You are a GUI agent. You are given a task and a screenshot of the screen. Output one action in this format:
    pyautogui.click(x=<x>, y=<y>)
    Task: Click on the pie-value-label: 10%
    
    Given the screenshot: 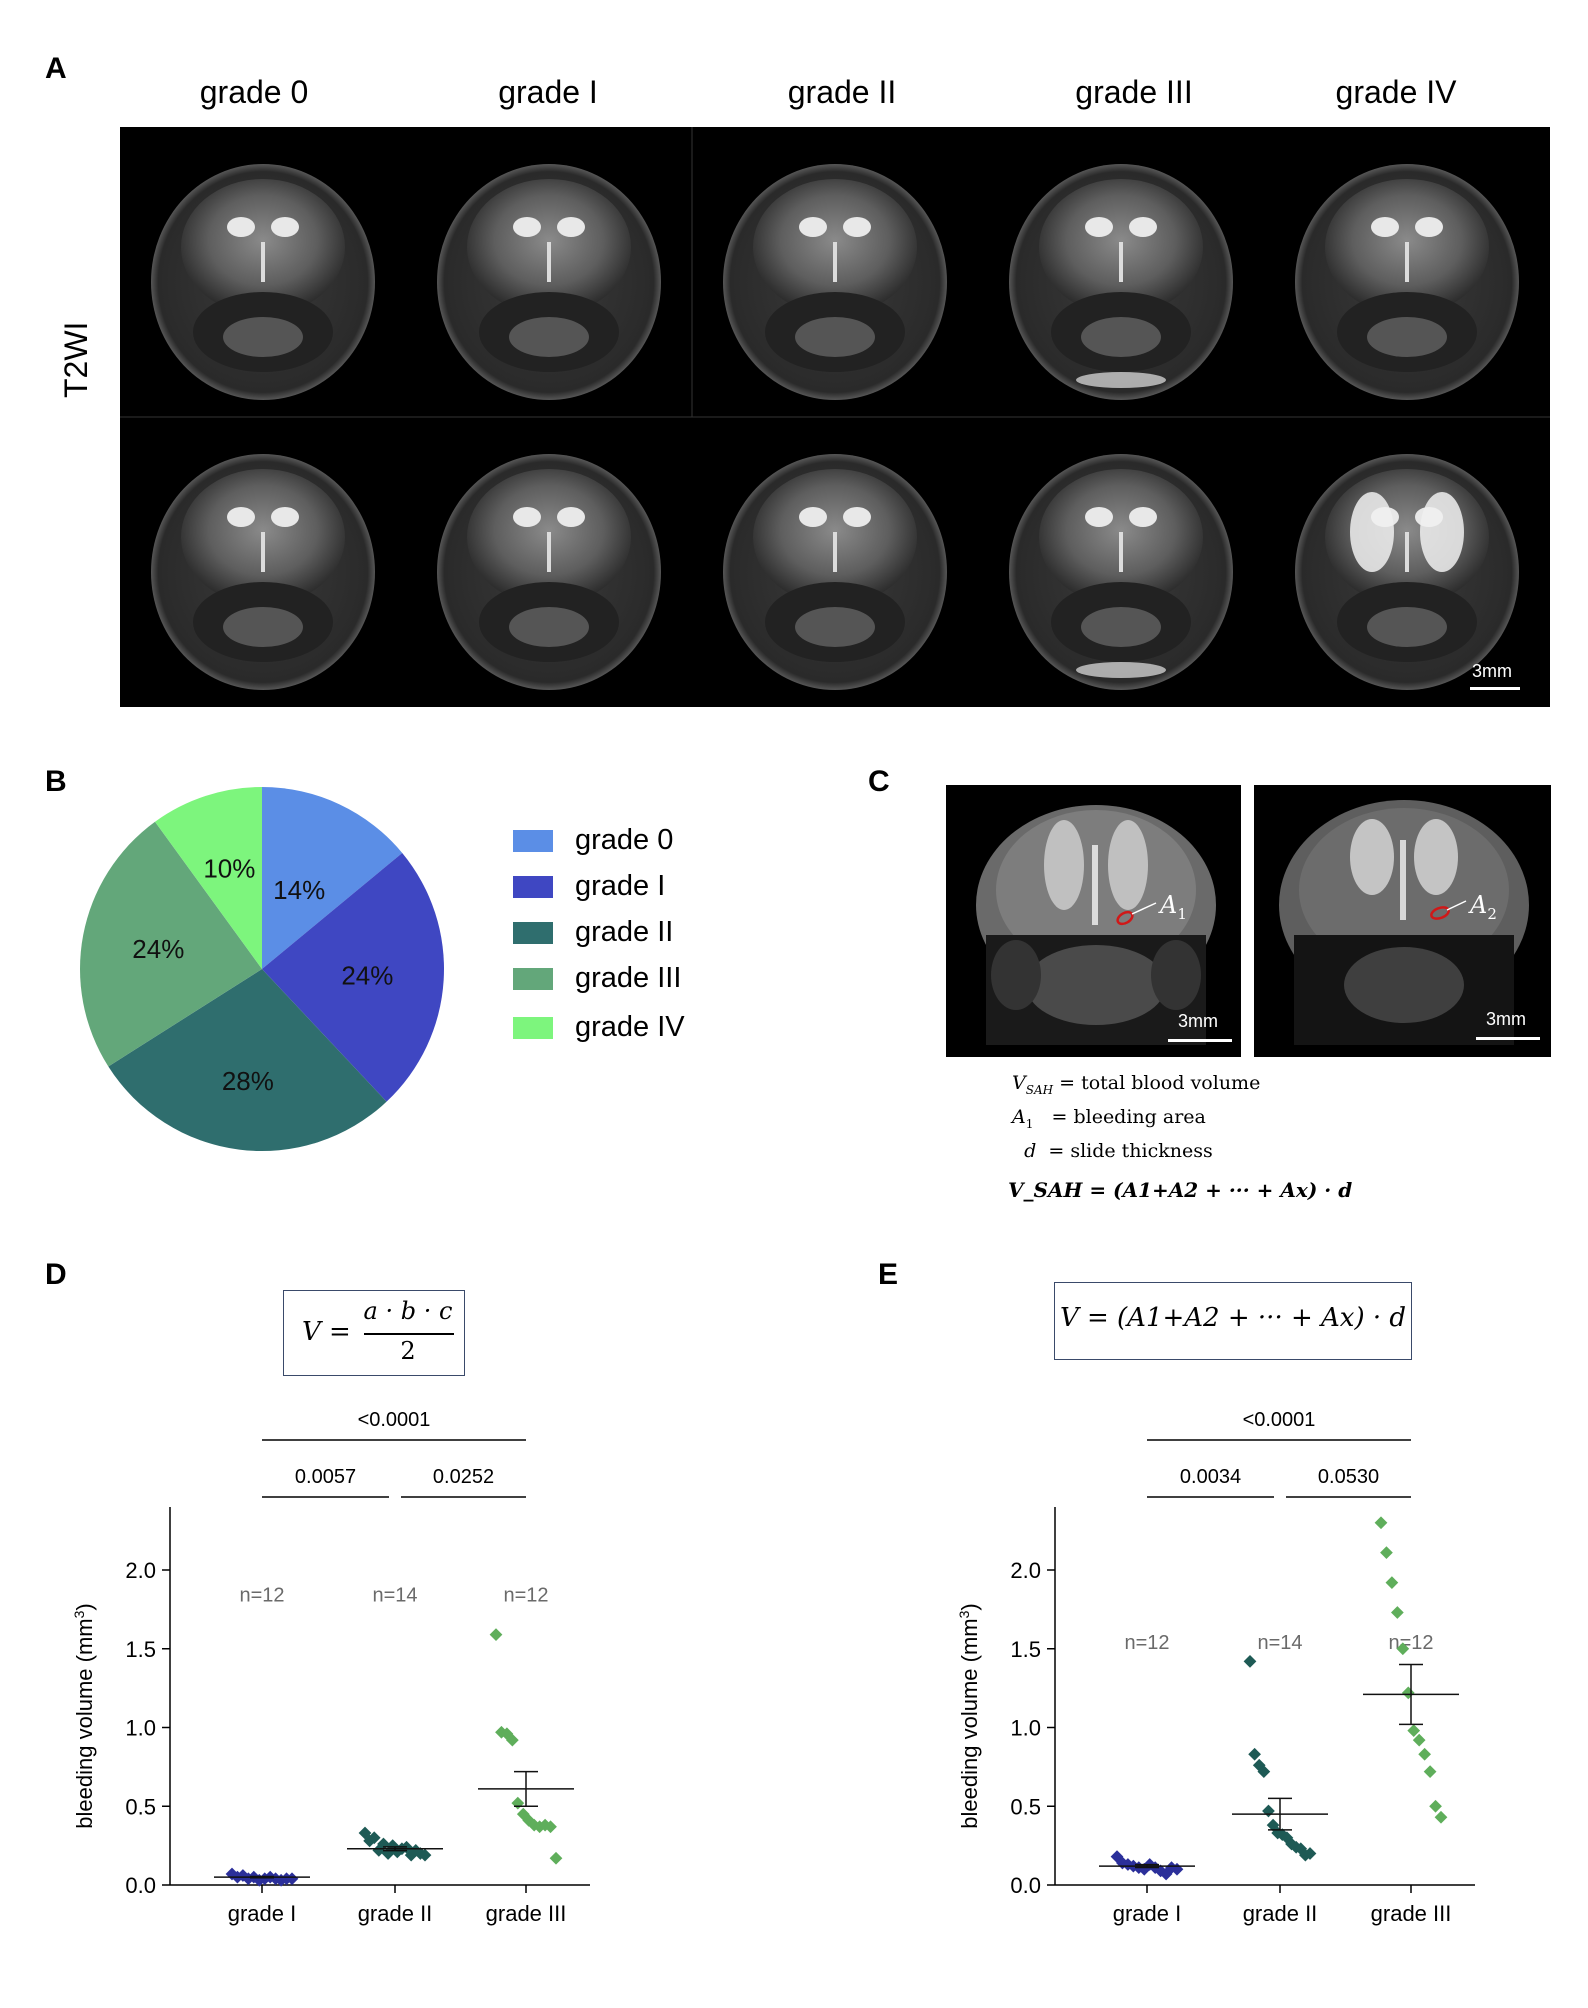 What is the action you would take?
    pyautogui.click(x=229, y=869)
    